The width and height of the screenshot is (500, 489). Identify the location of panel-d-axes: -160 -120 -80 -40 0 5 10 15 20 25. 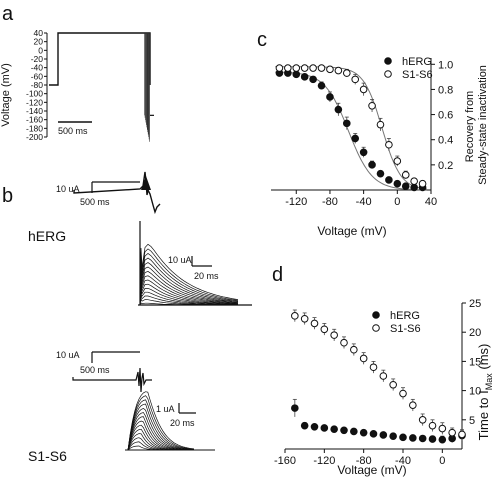
(377, 382).